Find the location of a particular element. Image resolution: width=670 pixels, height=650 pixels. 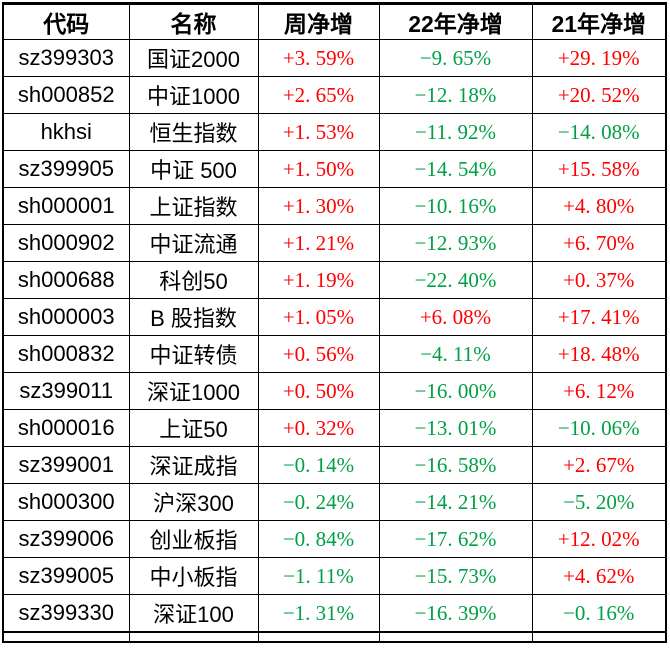

week-change-cell is located at coordinates (318, 637).